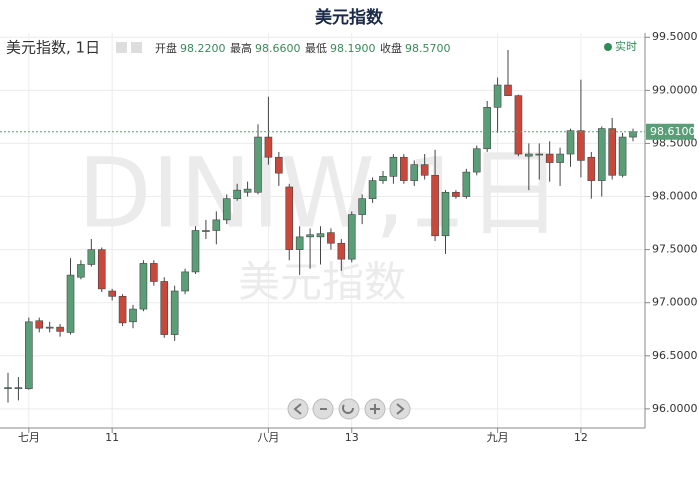  Describe the element at coordinates (675, 408) in the screenshot. I see `y-tick-label: 96.0000` at that location.